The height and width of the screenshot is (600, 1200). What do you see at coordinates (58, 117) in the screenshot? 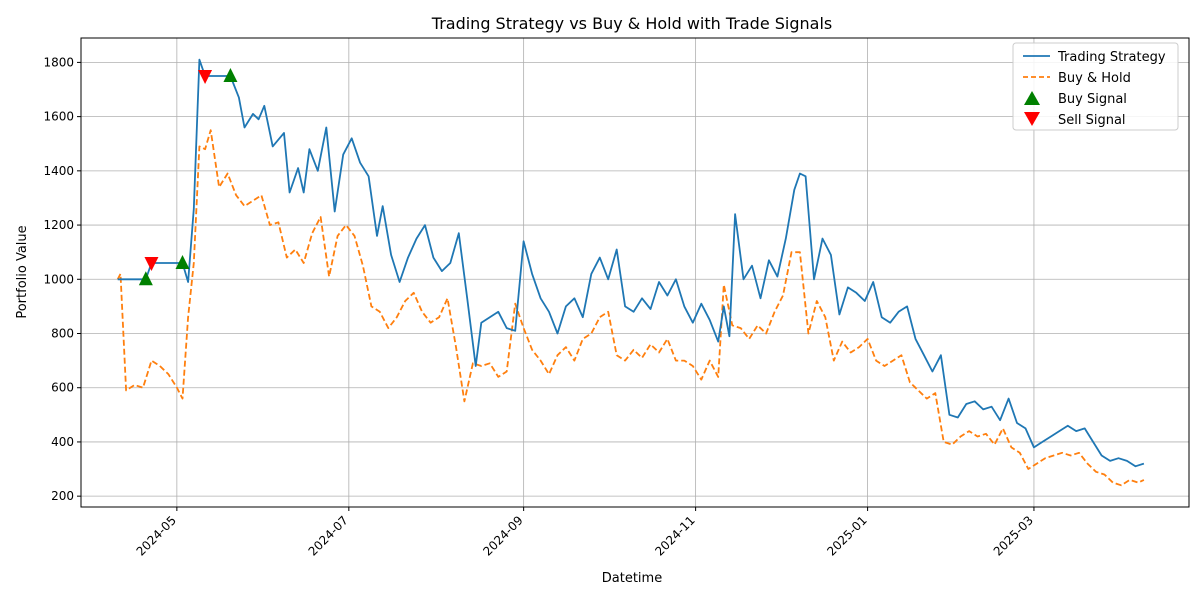
I see `y-tick-label: 1600` at bounding box center [58, 117].